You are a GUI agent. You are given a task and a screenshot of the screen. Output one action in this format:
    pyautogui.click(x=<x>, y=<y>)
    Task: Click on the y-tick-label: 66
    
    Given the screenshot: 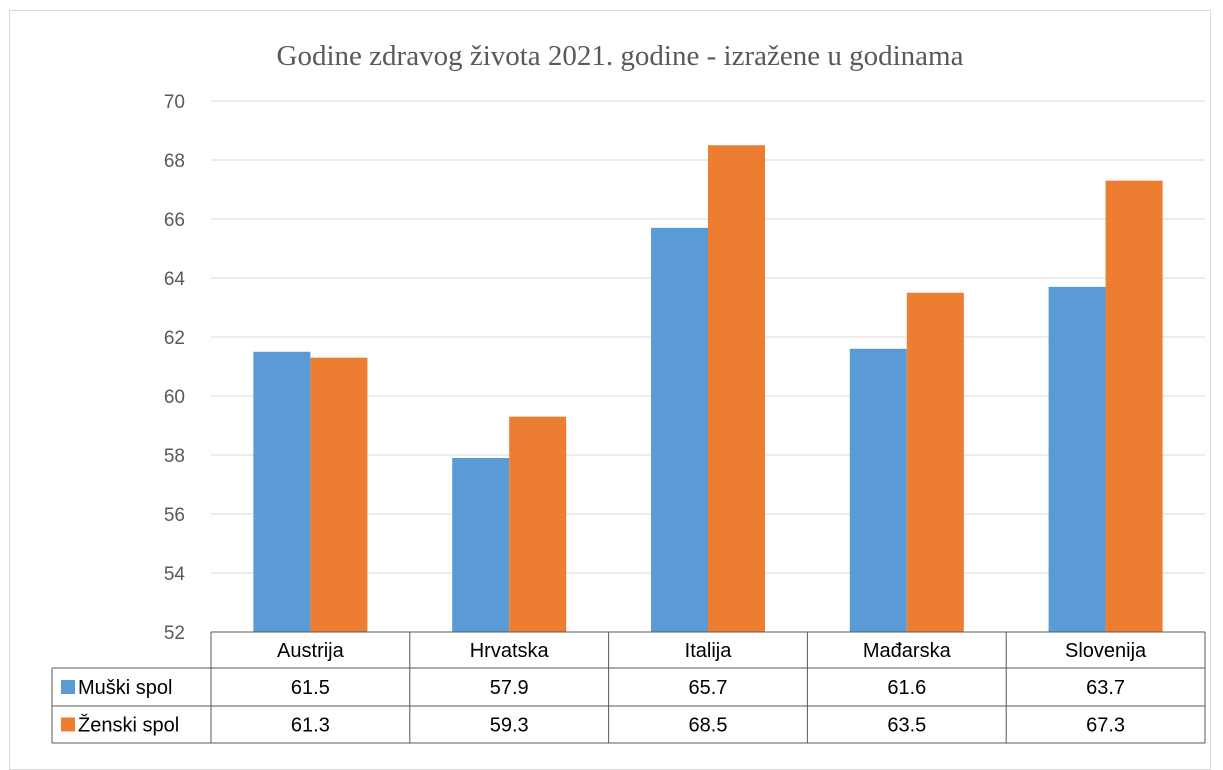 What is the action you would take?
    pyautogui.click(x=174, y=220)
    